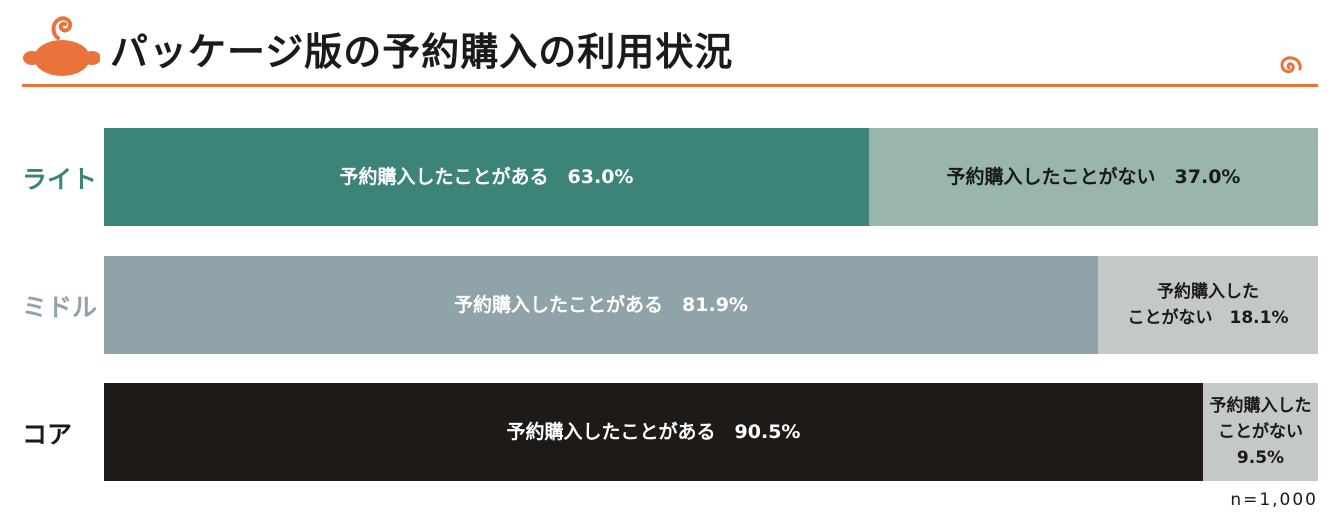 This screenshot has height=522, width=1340. Describe the element at coordinates (1274, 500) in the screenshot. I see `sample-size-note: n=1,000` at that location.